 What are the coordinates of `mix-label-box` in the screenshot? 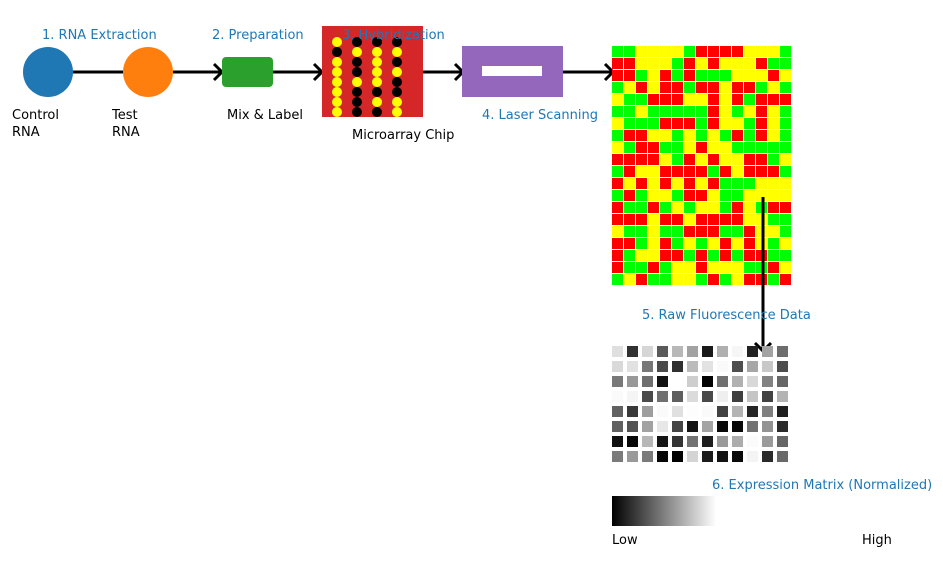 It's located at (247, 72).